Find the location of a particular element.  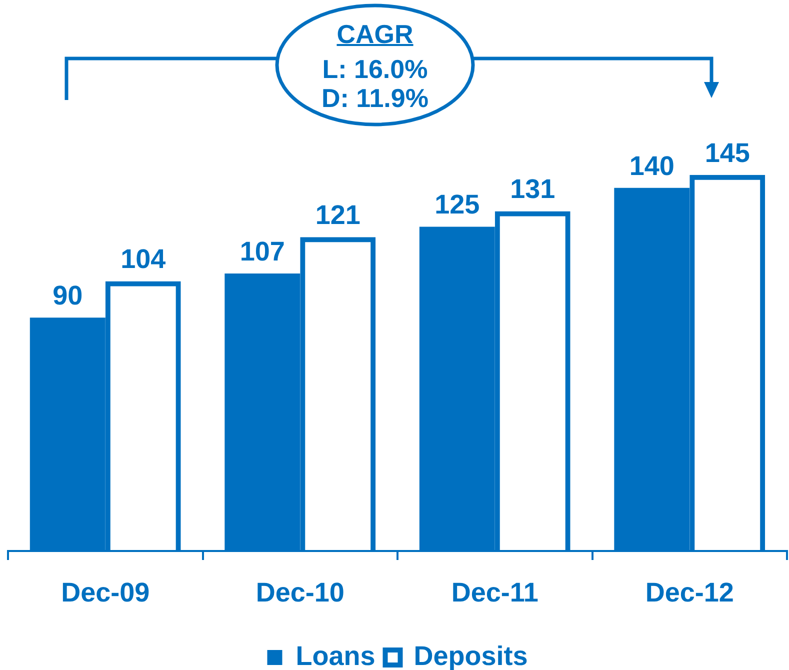

data-label: 140 is located at coordinates (651, 165).